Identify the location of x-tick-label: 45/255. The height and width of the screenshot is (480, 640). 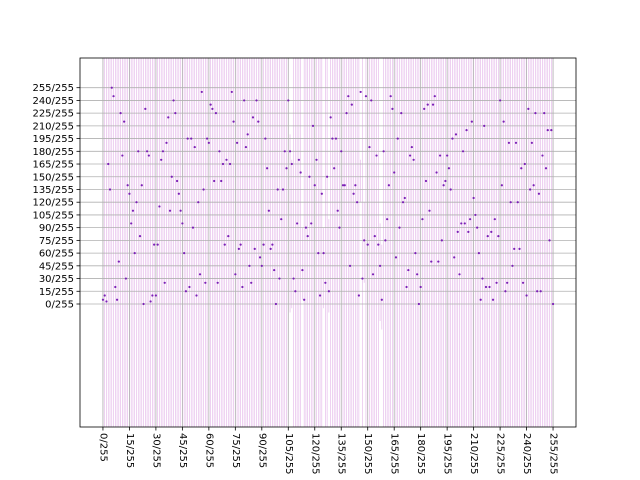
(182, 450).